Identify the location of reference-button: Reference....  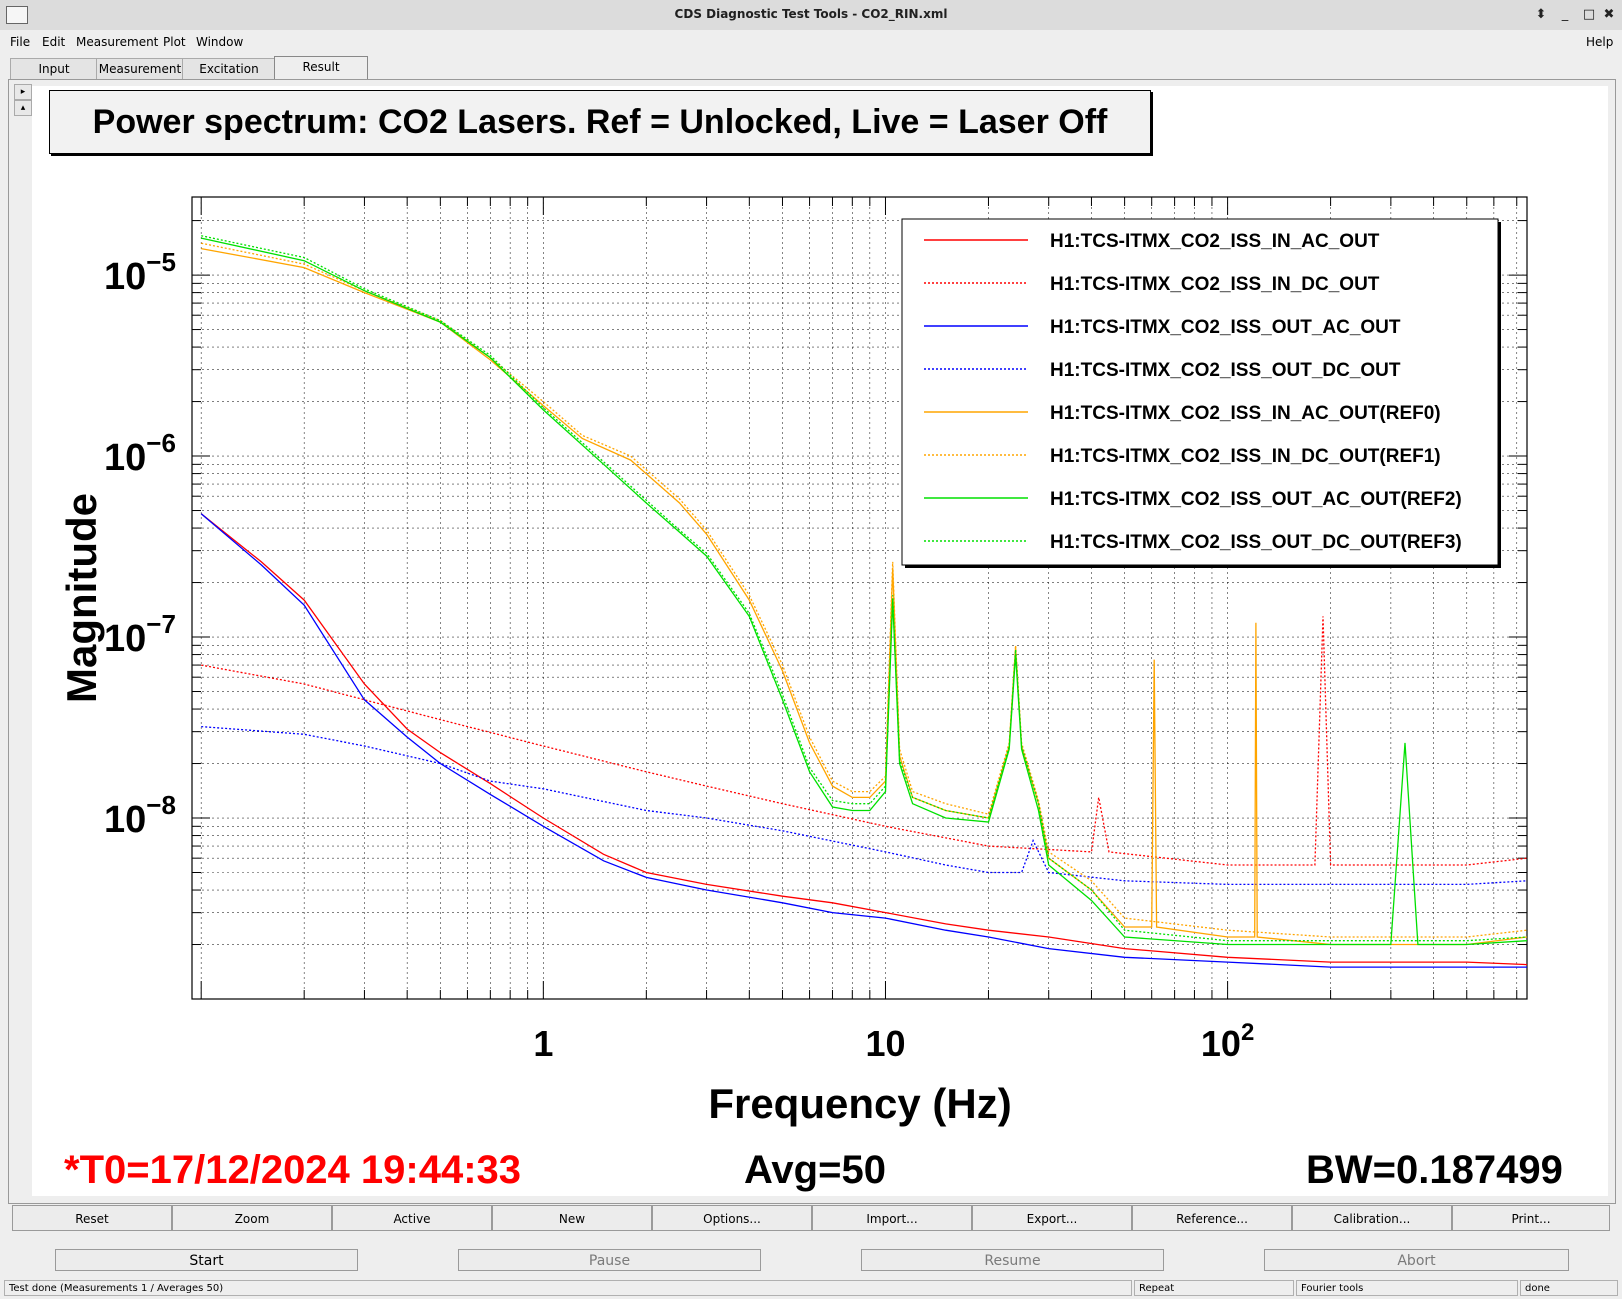
(1212, 1218).